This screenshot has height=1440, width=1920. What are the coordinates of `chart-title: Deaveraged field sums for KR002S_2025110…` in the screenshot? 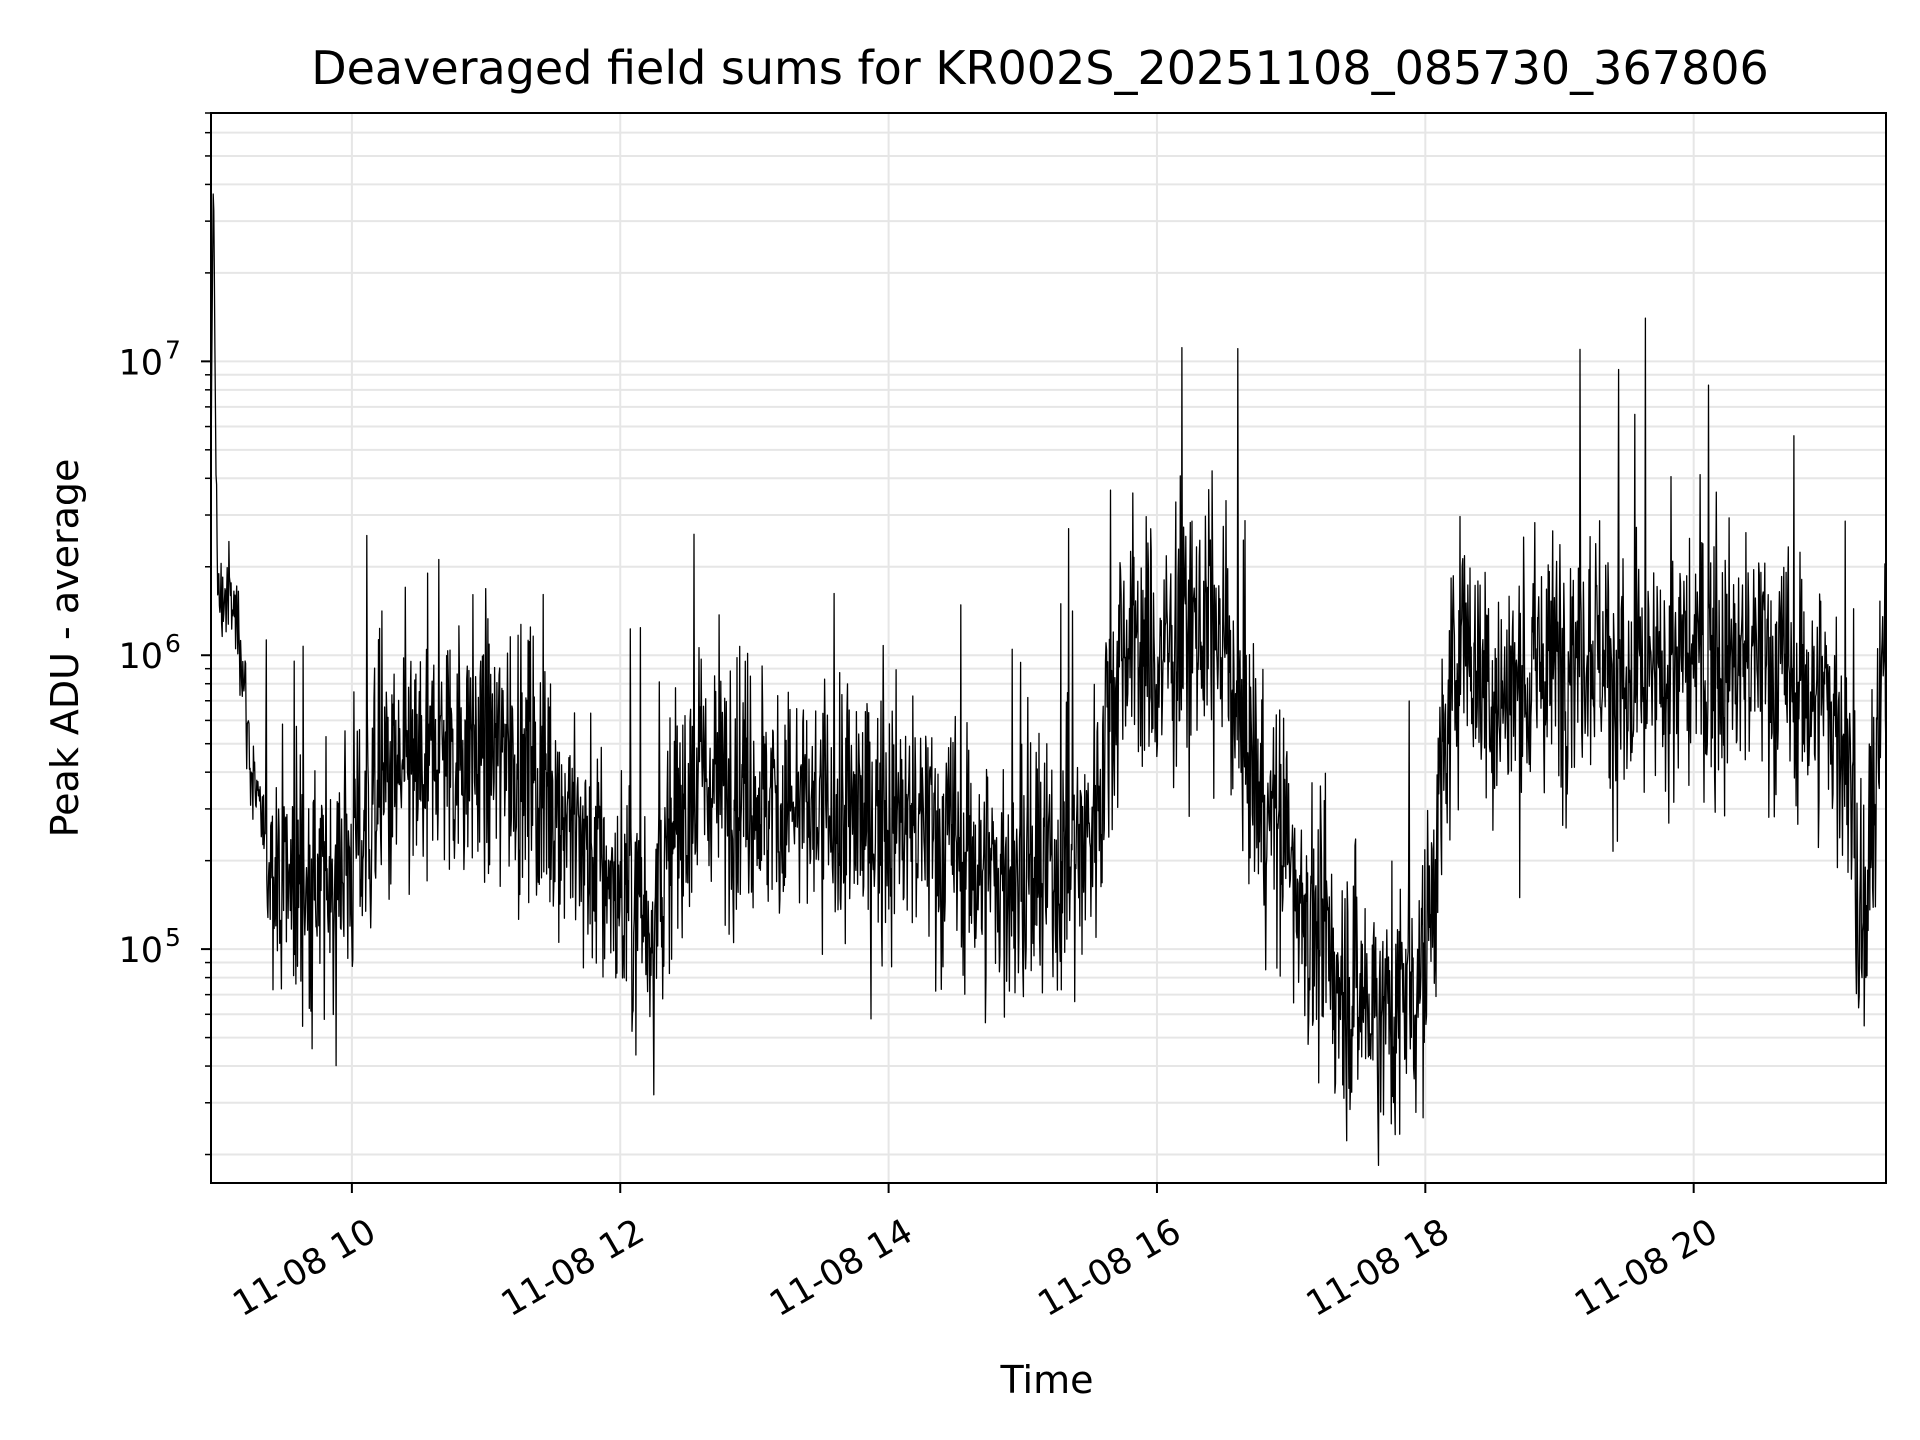 It's located at (1040, 68).